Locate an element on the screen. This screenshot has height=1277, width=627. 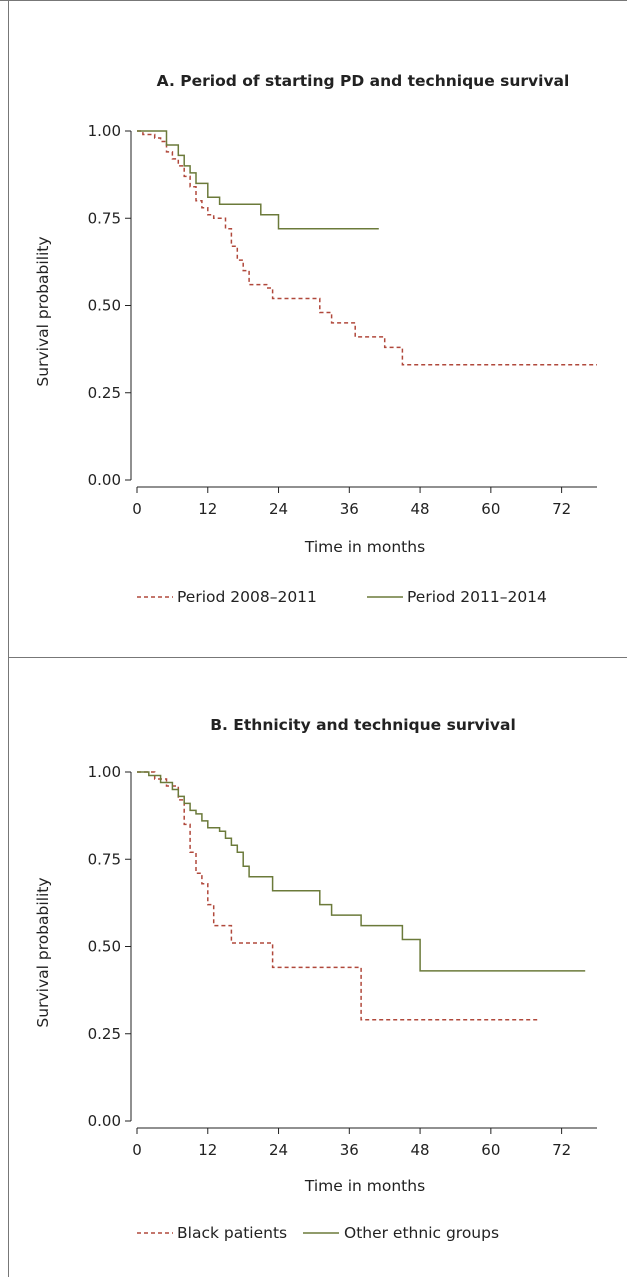
legend-label: Black patients is located at coordinates (232, 1233).